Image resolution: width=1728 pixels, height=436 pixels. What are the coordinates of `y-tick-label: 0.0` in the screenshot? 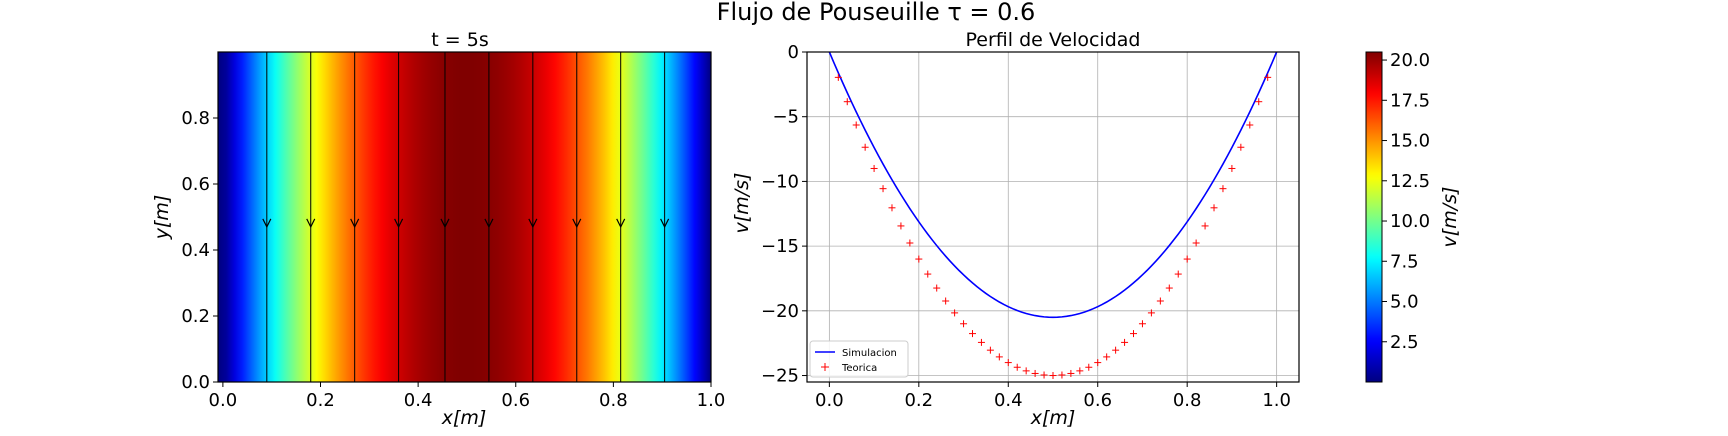 It's located at (195, 382).